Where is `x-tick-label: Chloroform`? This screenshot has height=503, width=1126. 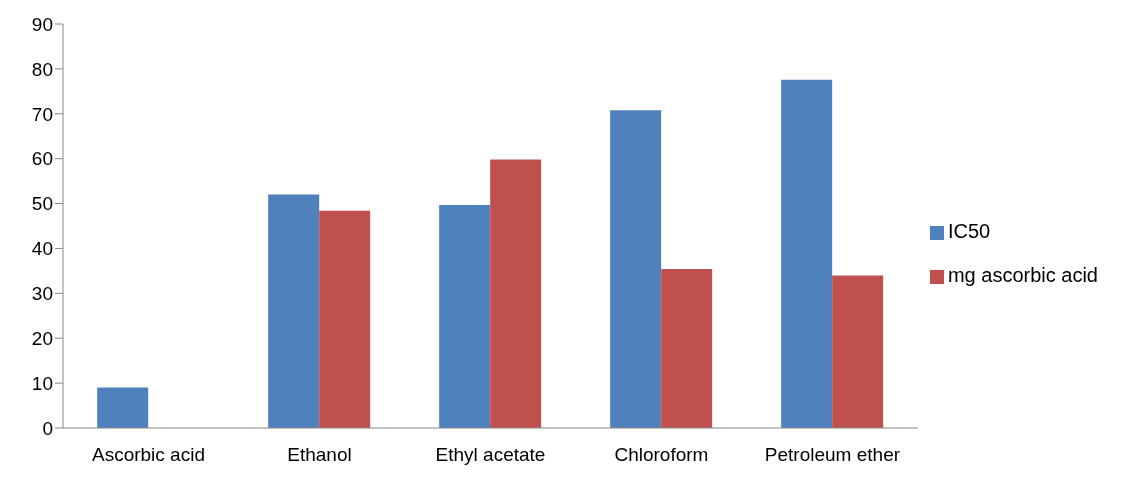 x-tick-label: Chloroform is located at coordinates (661, 455).